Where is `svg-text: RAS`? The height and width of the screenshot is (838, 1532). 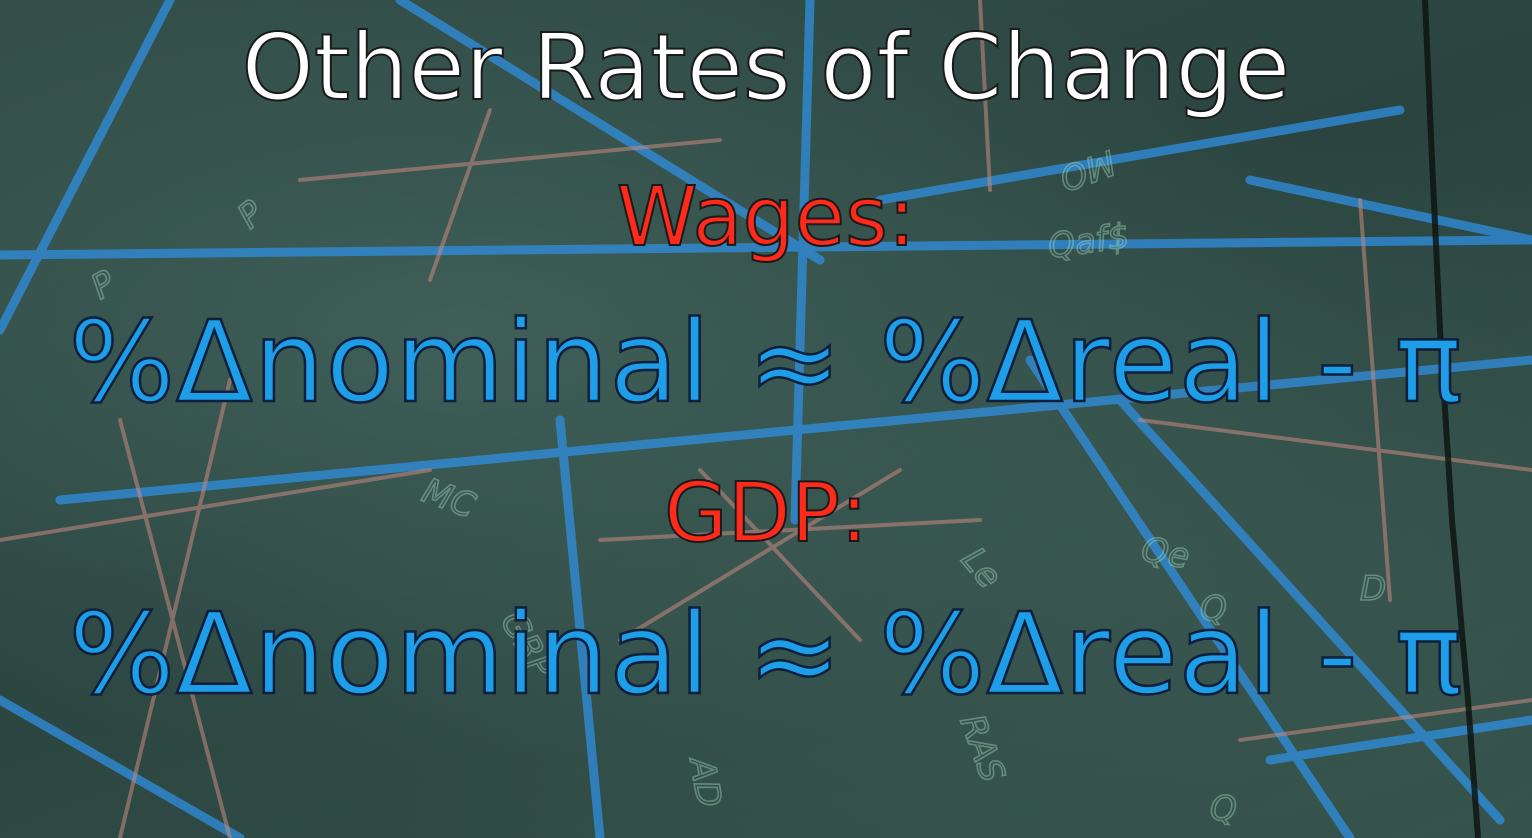
svg-text: RAS is located at coordinates (982, 748).